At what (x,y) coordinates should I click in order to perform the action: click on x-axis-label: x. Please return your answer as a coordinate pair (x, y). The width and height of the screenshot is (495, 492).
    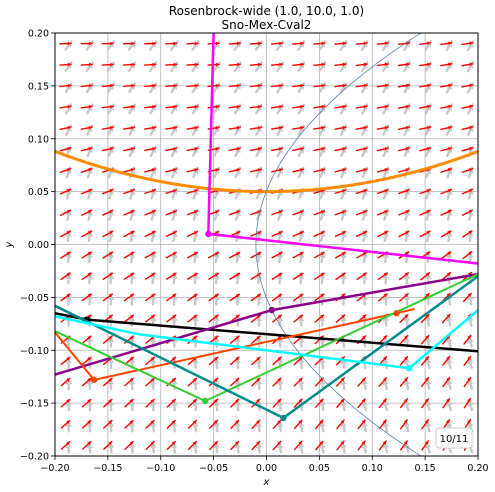
    Looking at the image, I should click on (266, 482).